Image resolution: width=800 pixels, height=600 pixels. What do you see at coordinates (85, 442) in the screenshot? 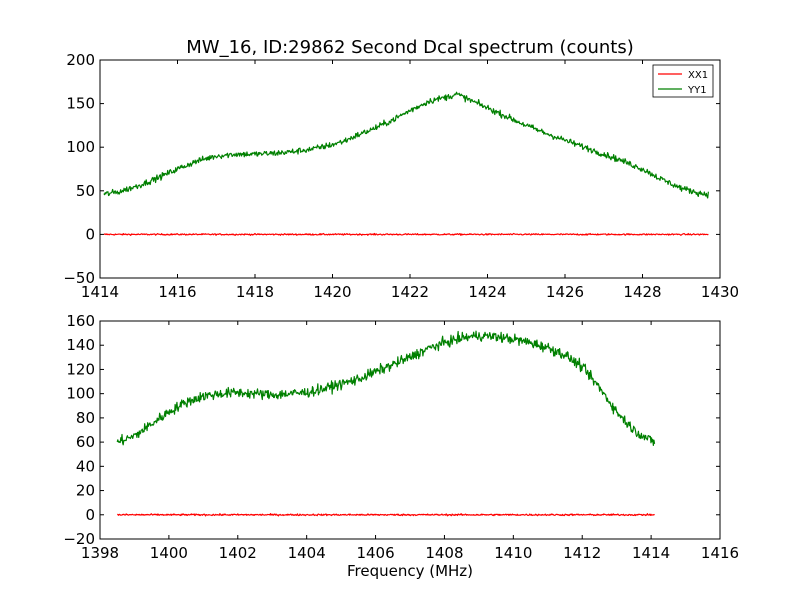
I see `y-tick-label: 60` at bounding box center [85, 442].